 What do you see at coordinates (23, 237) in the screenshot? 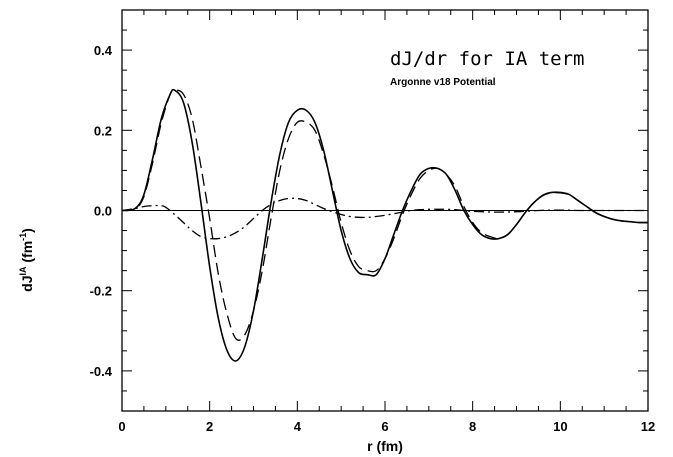
I see `y-axis-title-unit-sup: -1` at bounding box center [23, 237].